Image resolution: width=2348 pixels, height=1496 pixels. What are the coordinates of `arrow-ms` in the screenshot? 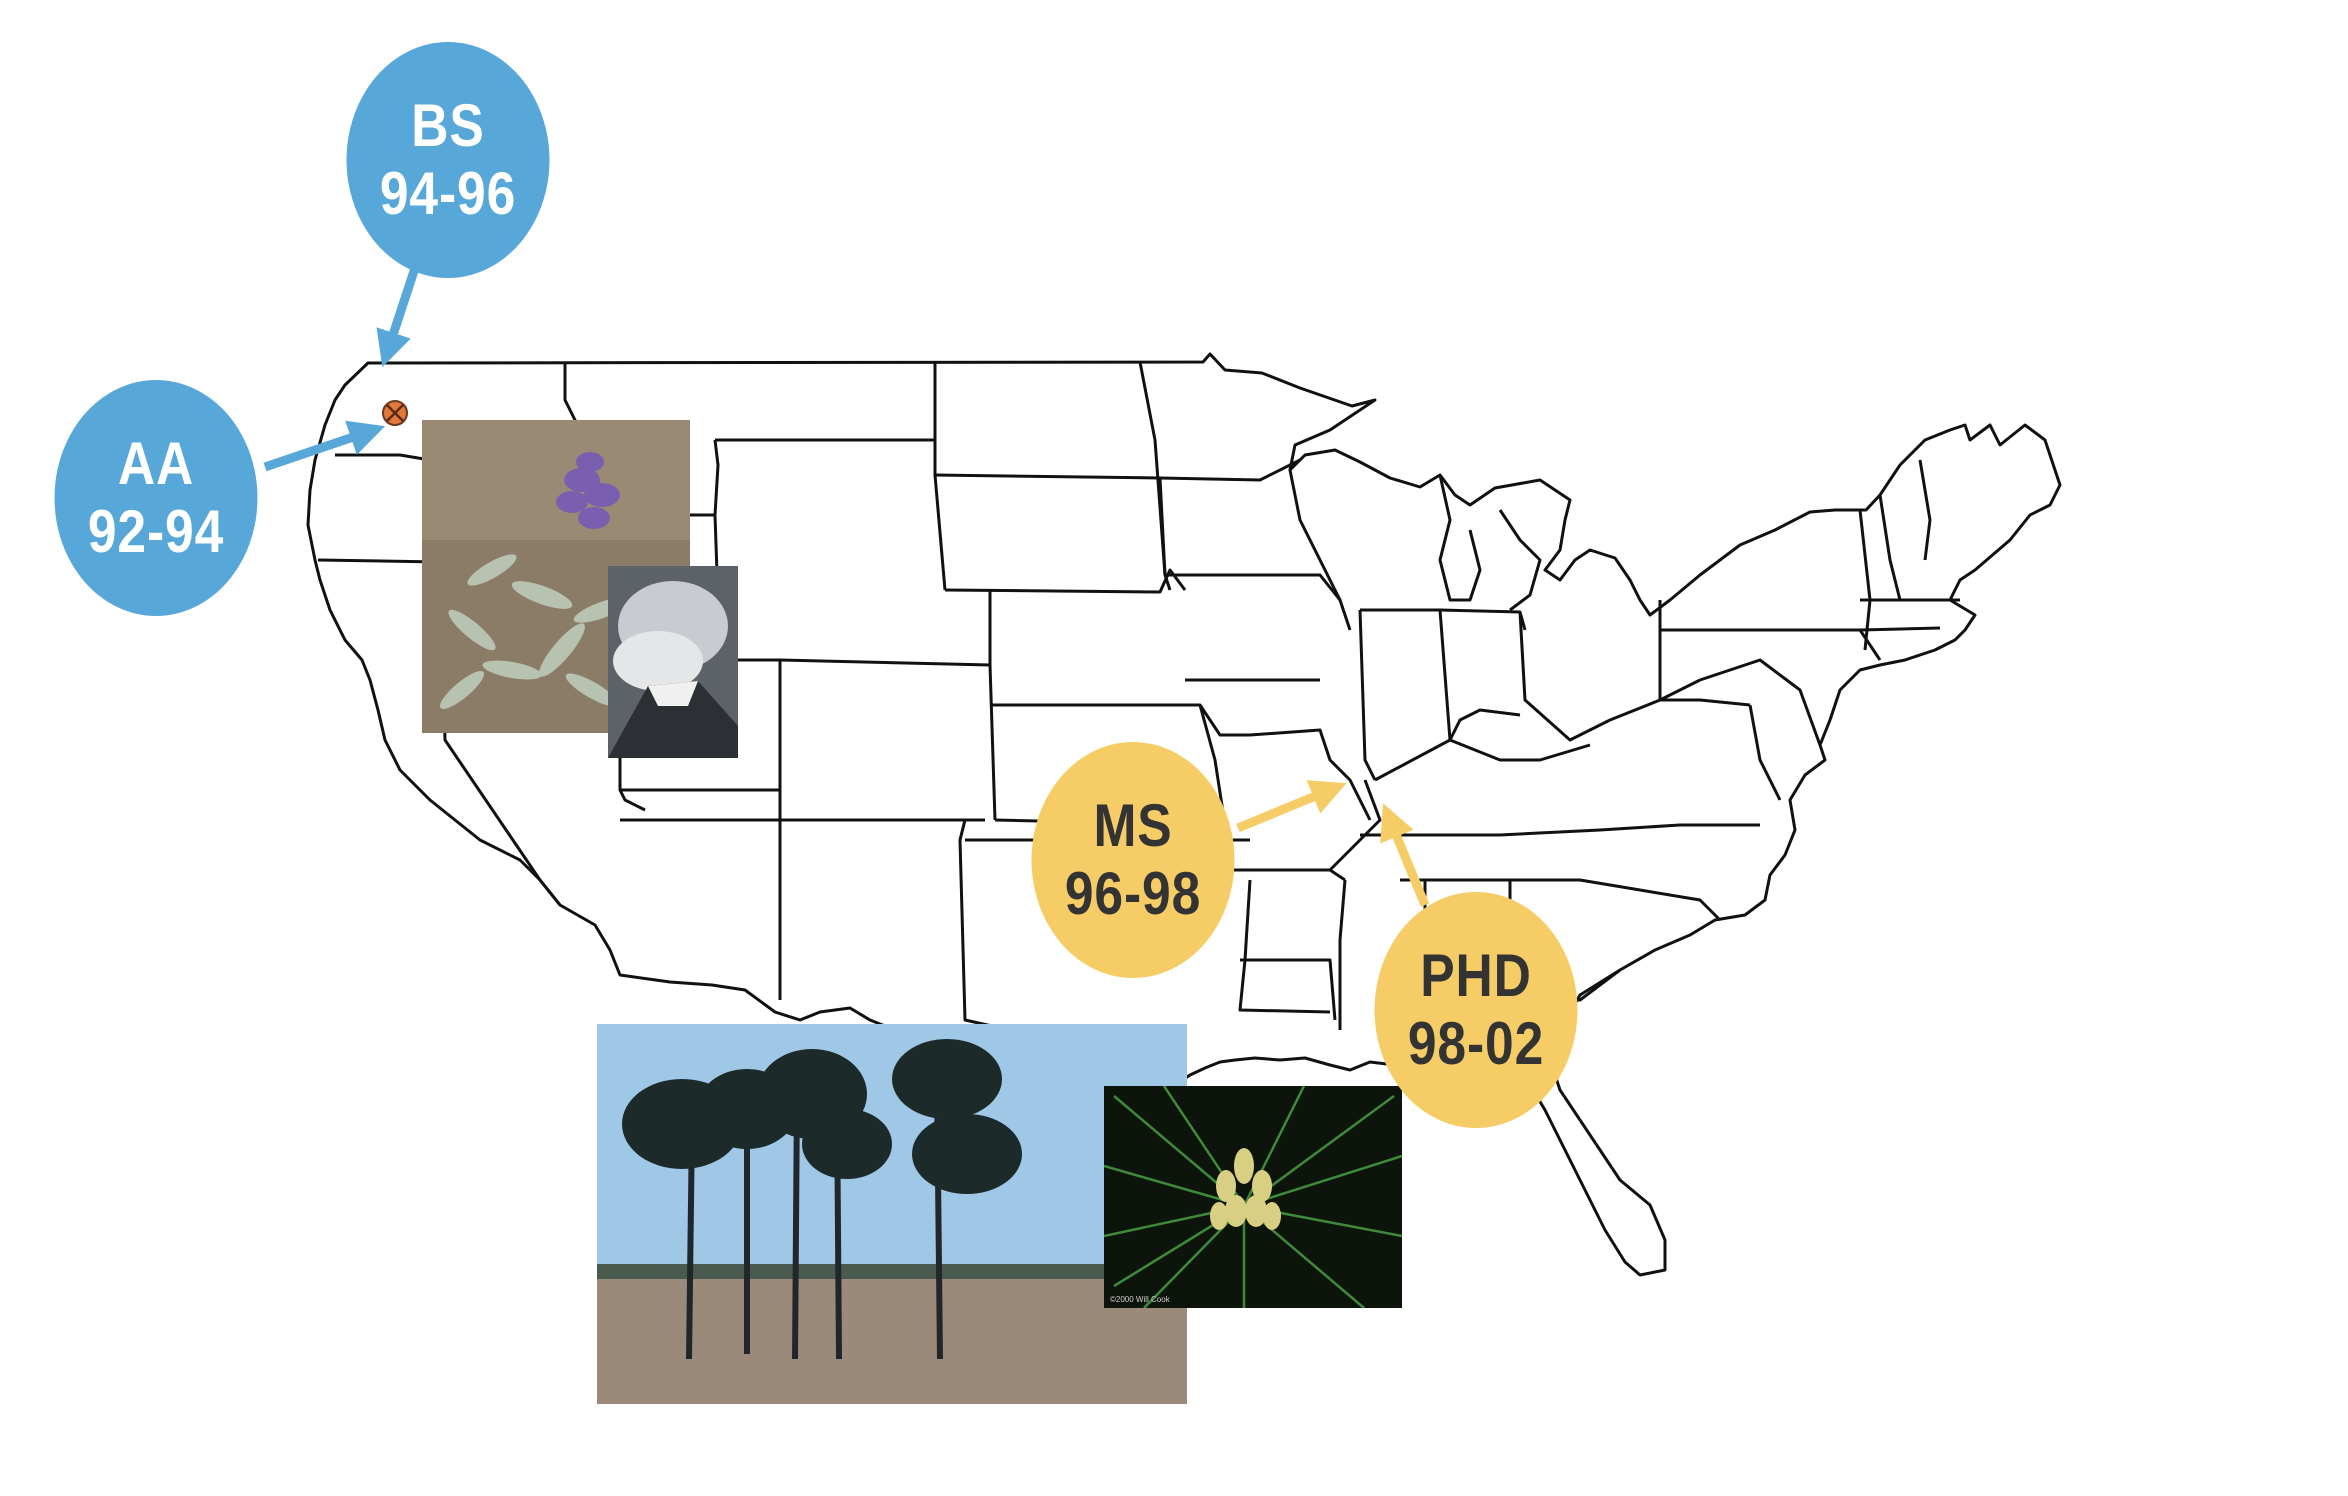 It's located at (1291, 806).